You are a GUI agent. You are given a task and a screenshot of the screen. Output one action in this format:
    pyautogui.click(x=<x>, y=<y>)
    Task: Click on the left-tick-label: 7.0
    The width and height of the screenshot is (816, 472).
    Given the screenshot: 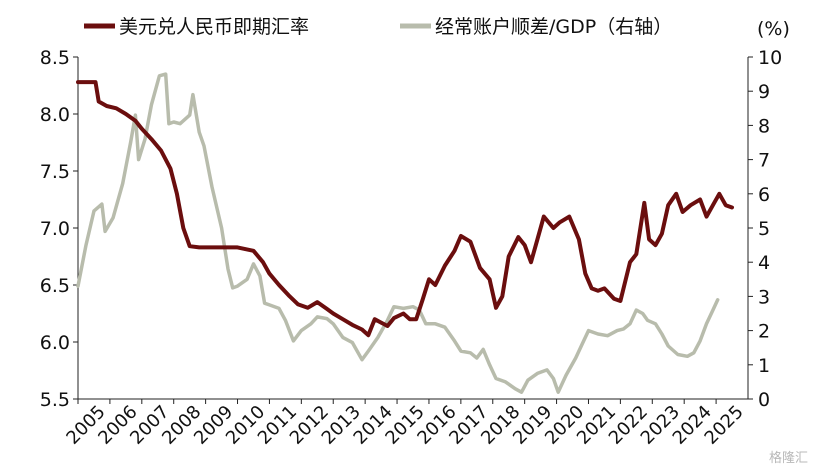 What is the action you would take?
    pyautogui.click(x=55, y=229)
    